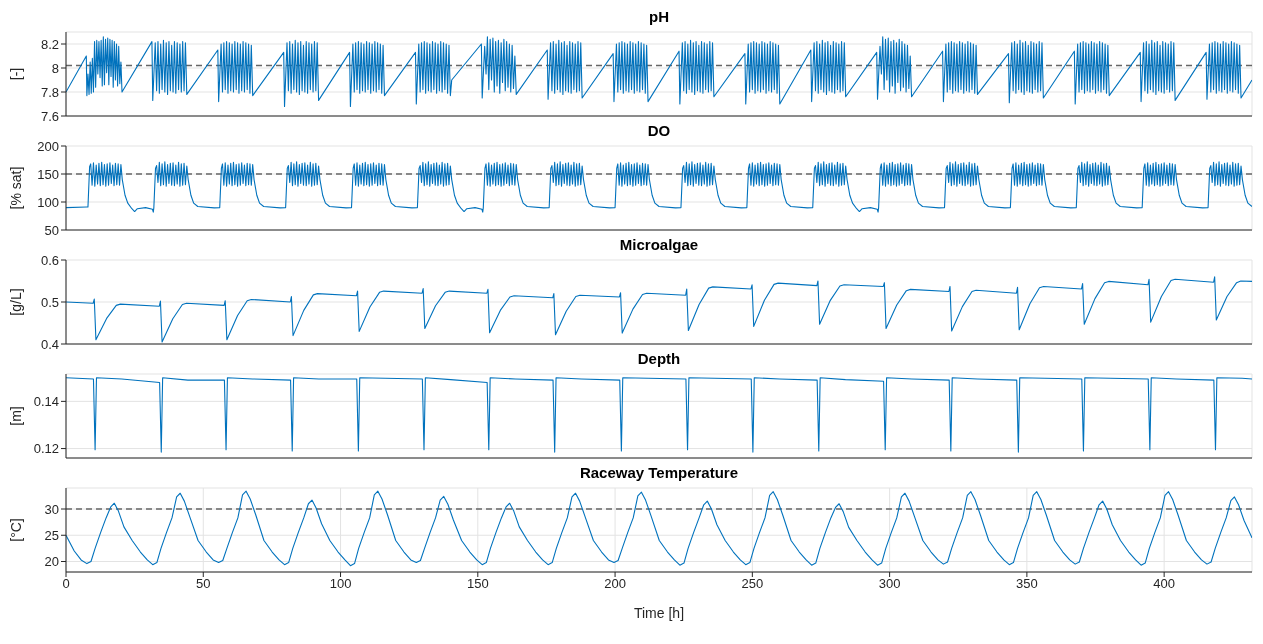 This screenshot has height=644, width=1263. I want to click on x-axis-title: Time [h], so click(659, 613).